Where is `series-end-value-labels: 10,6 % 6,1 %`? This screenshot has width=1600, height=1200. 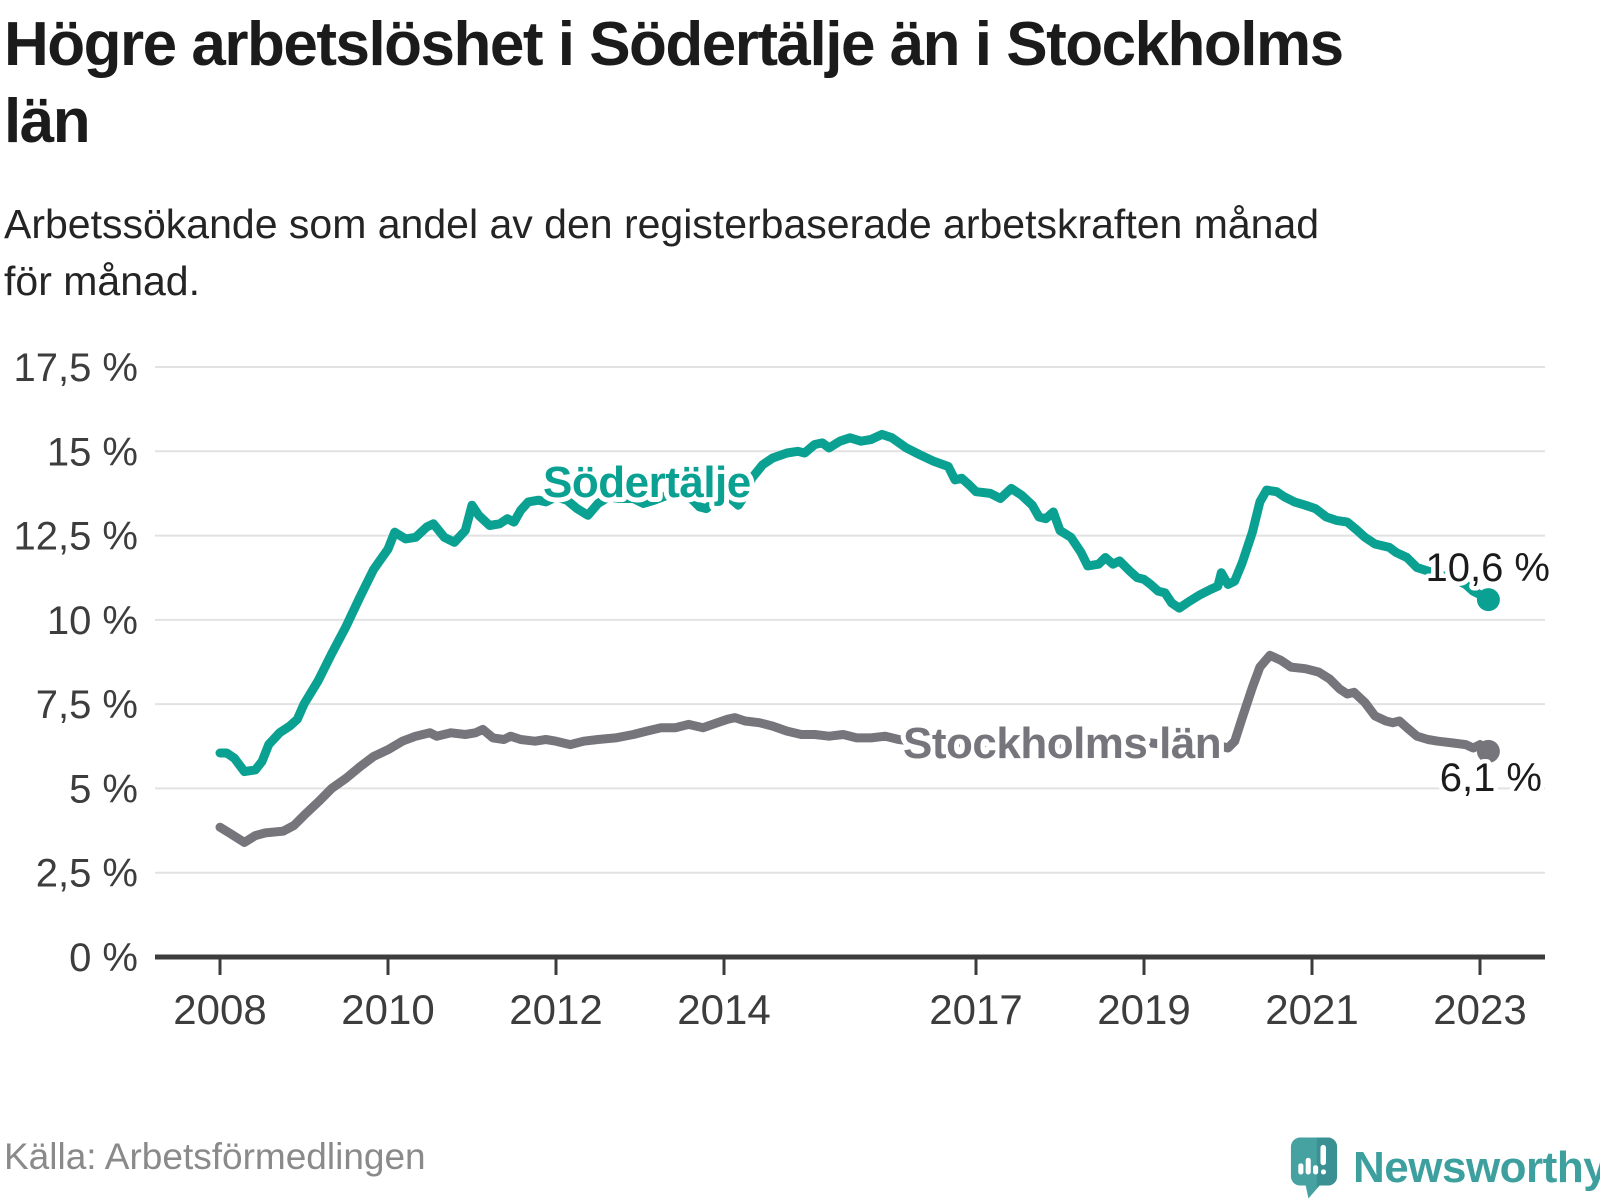 series-end-value-labels: 10,6 % 6,1 % is located at coordinates (1488, 673).